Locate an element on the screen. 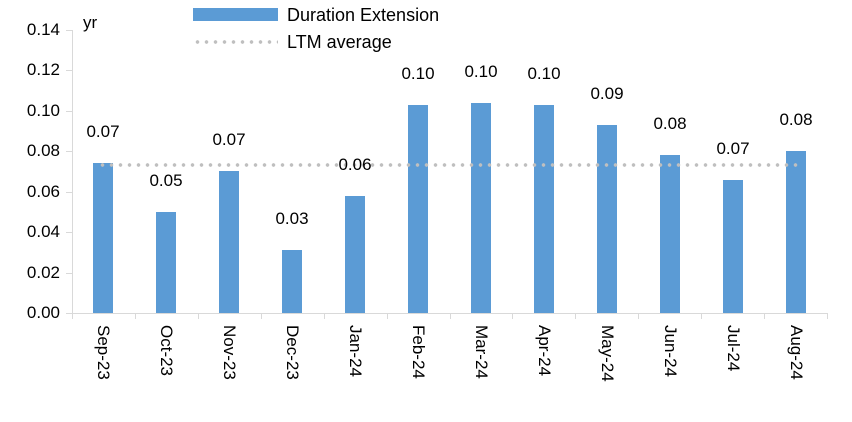 Image resolution: width=852 pixels, height=422 pixels. bar-value-label: 0.05 is located at coordinates (166, 180).